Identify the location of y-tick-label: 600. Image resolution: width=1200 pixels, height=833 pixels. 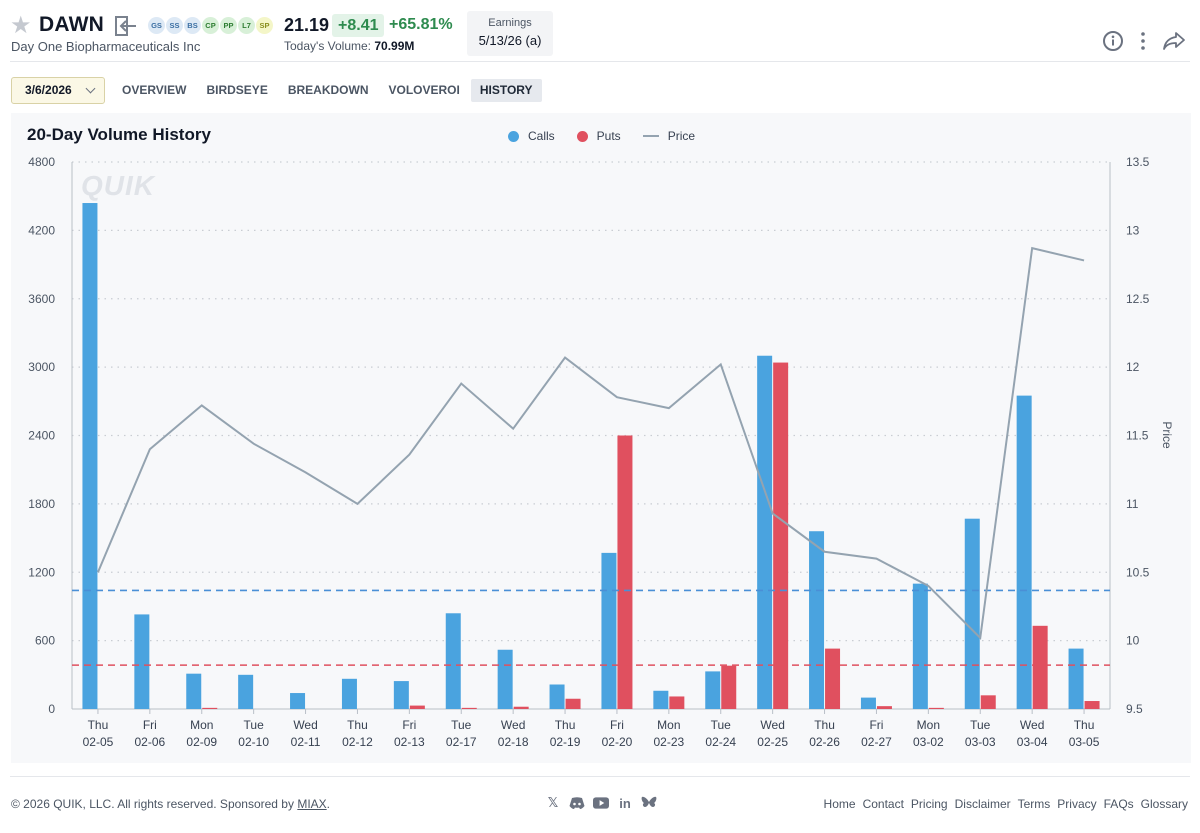
(45, 641).